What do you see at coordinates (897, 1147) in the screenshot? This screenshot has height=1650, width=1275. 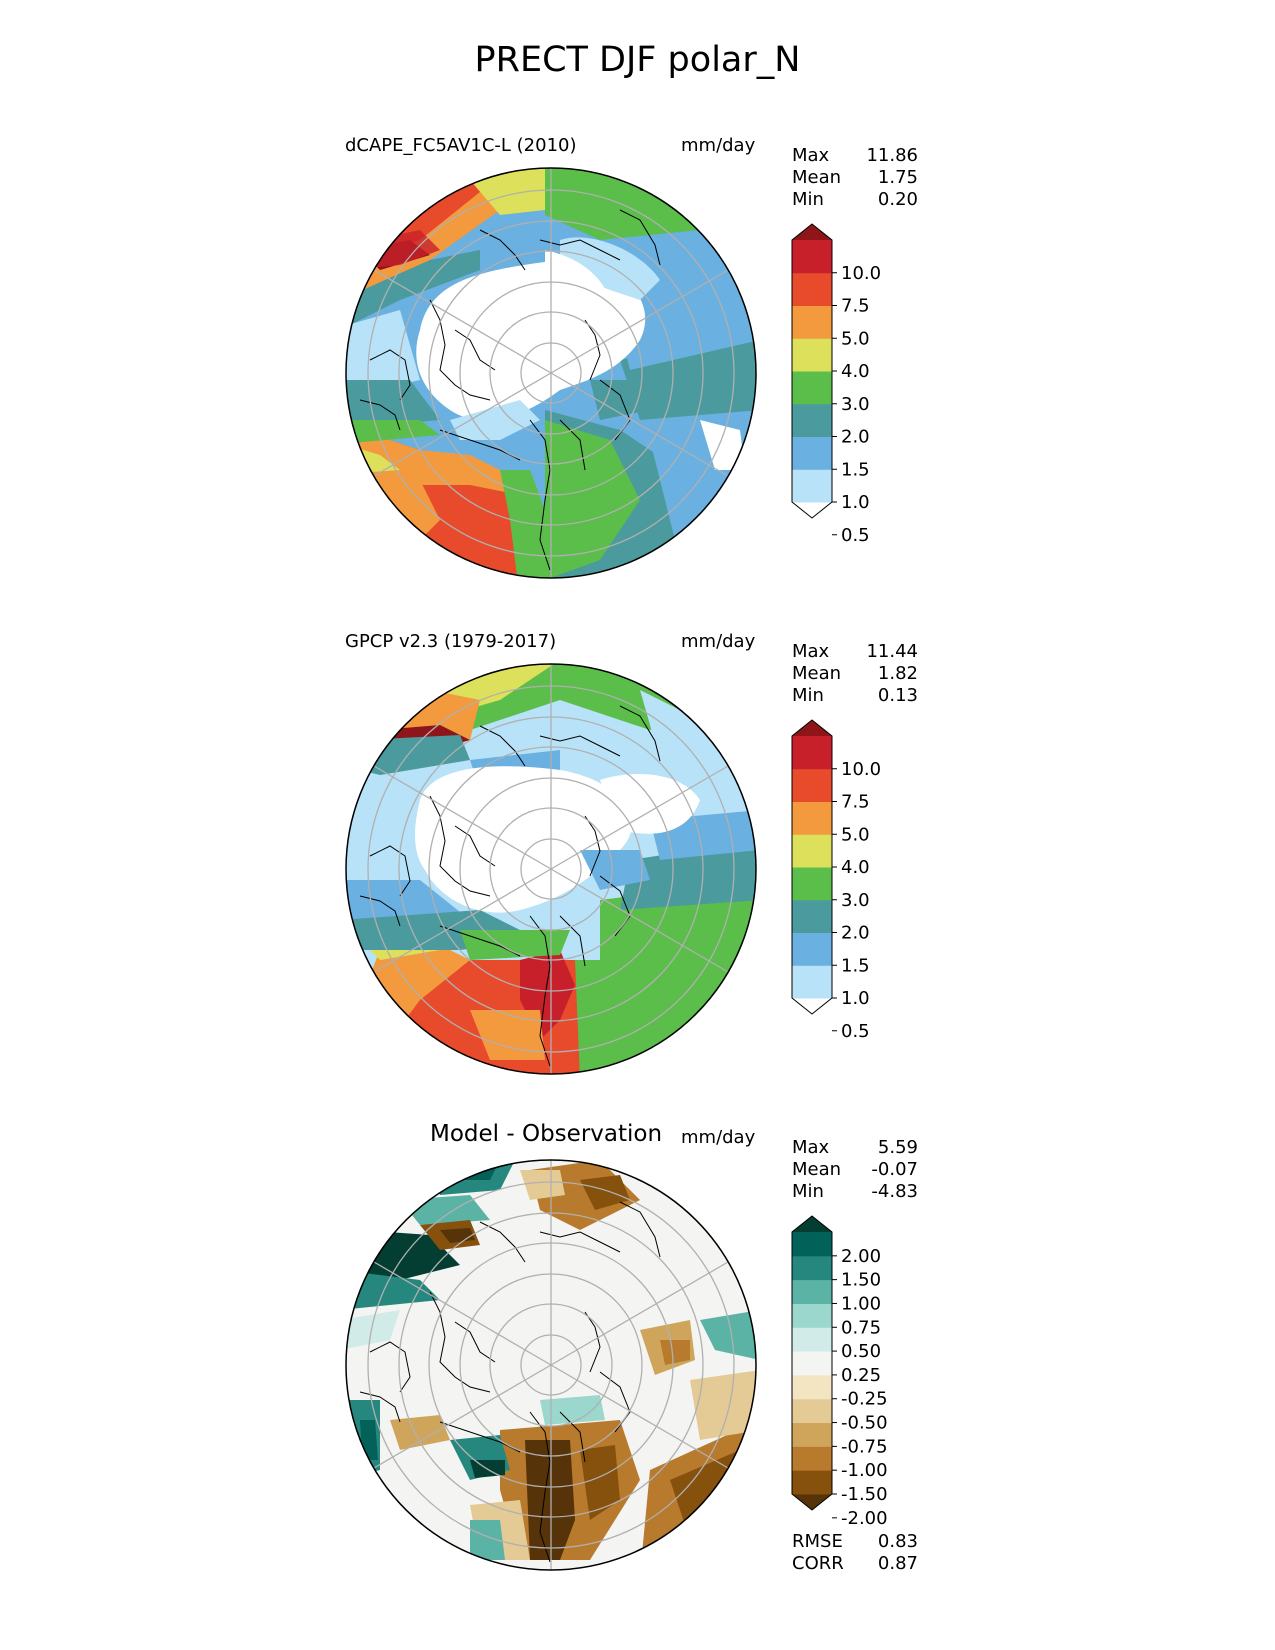 I see `diff-stat-max-value: 5.59` at bounding box center [897, 1147].